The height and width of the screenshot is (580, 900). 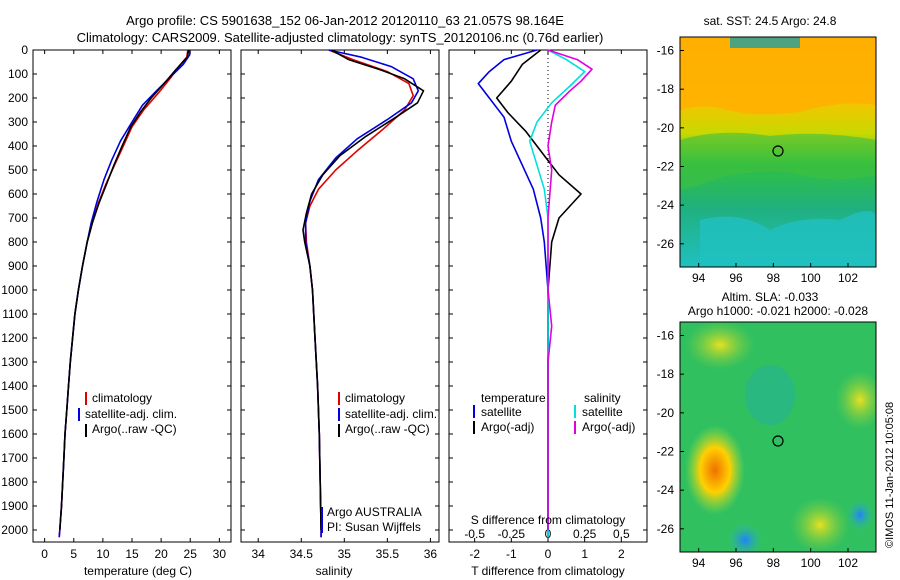 What do you see at coordinates (585, 534) in the screenshot?
I see `s-tick-label: 0.25` at bounding box center [585, 534].